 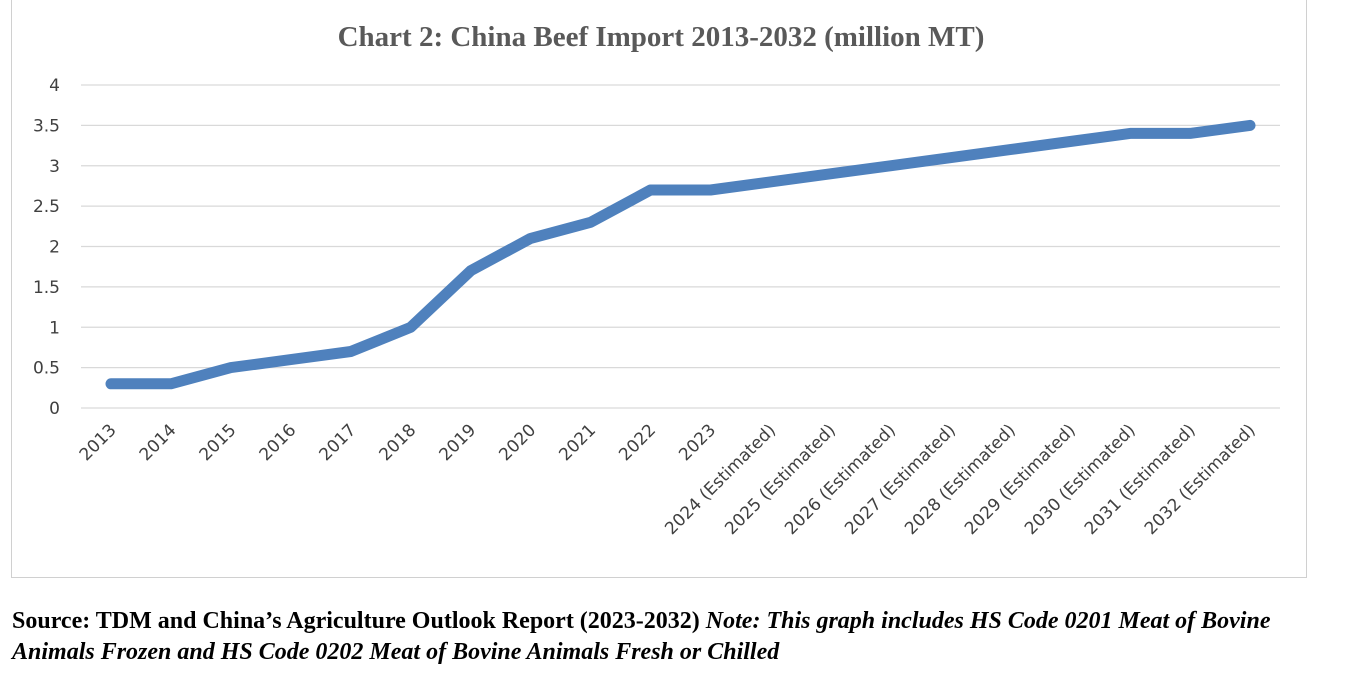 What do you see at coordinates (46, 369) in the screenshot?
I see `y-tick-label: 0.5` at bounding box center [46, 369].